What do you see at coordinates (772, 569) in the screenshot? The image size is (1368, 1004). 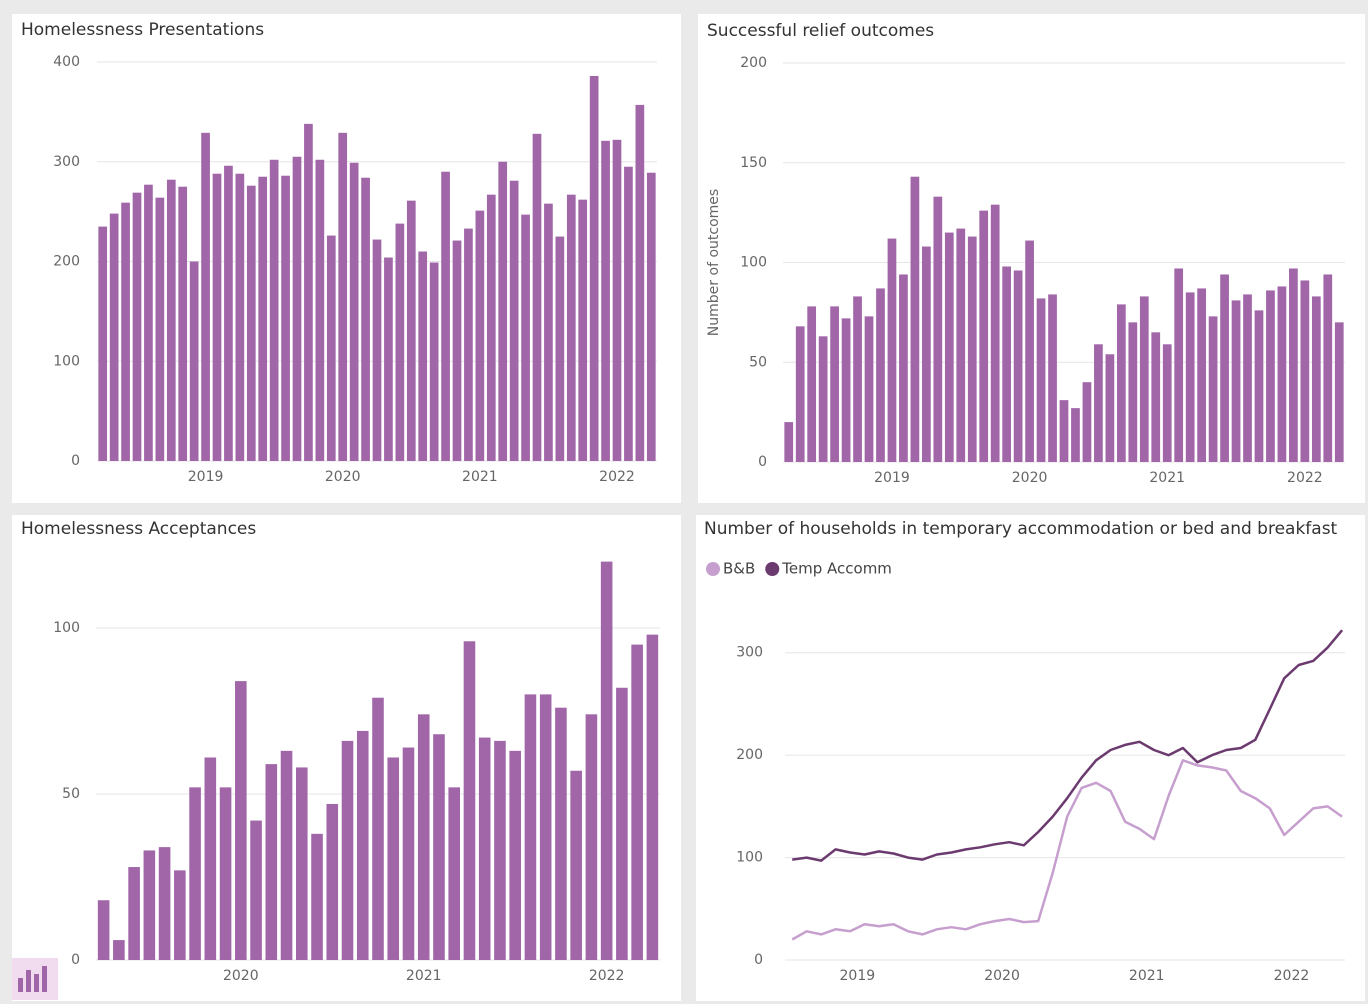 I see `legend-marker` at bounding box center [772, 569].